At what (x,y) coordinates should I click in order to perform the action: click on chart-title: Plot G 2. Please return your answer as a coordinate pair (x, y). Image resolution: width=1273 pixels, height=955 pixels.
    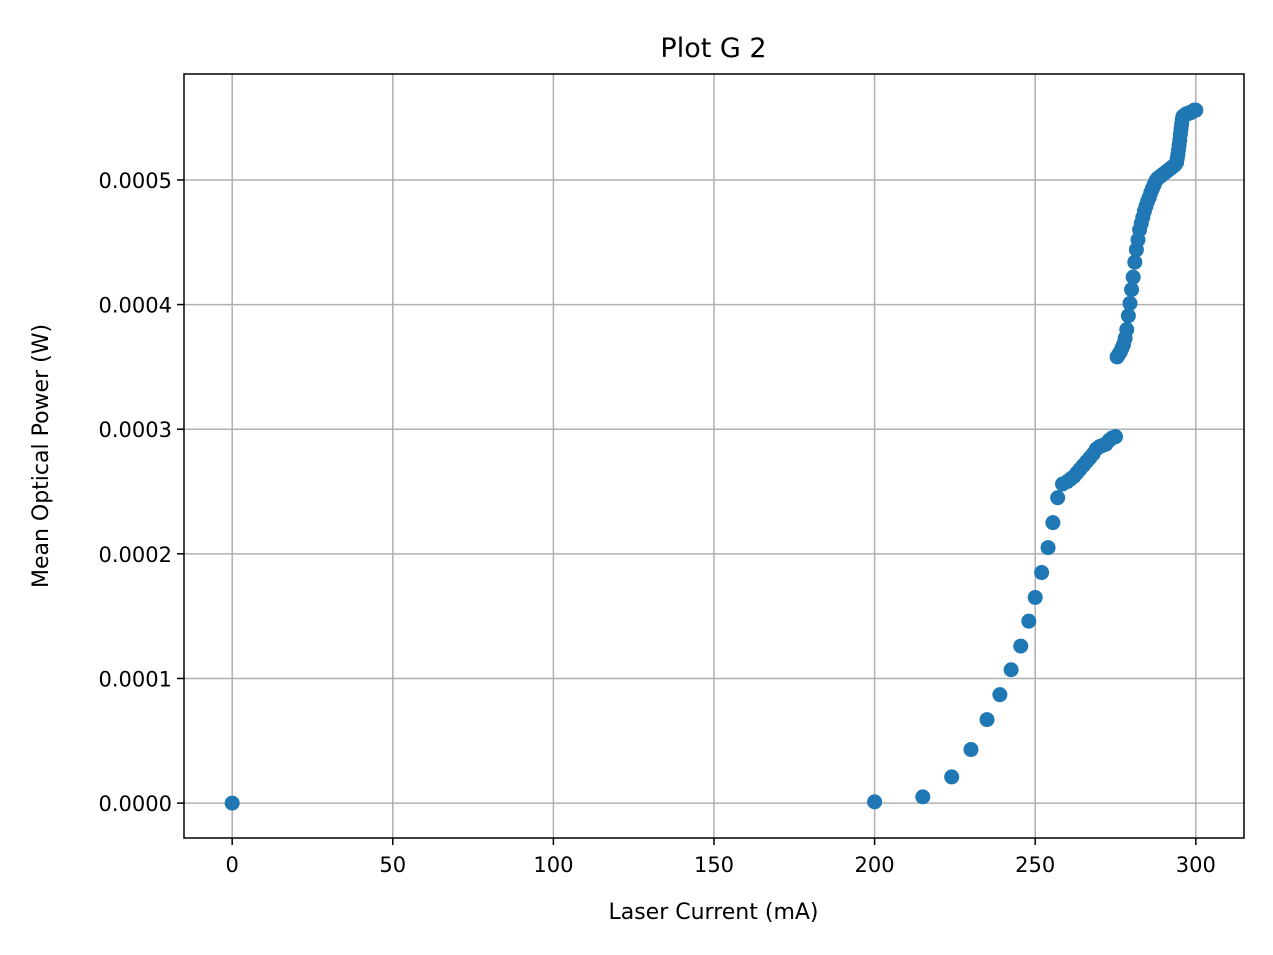
    Looking at the image, I should click on (713, 48).